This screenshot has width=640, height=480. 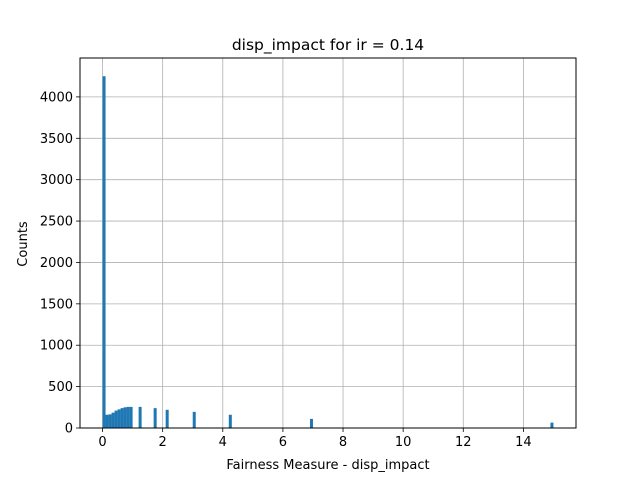 I want to click on x-tick-label: 8, so click(x=343, y=442).